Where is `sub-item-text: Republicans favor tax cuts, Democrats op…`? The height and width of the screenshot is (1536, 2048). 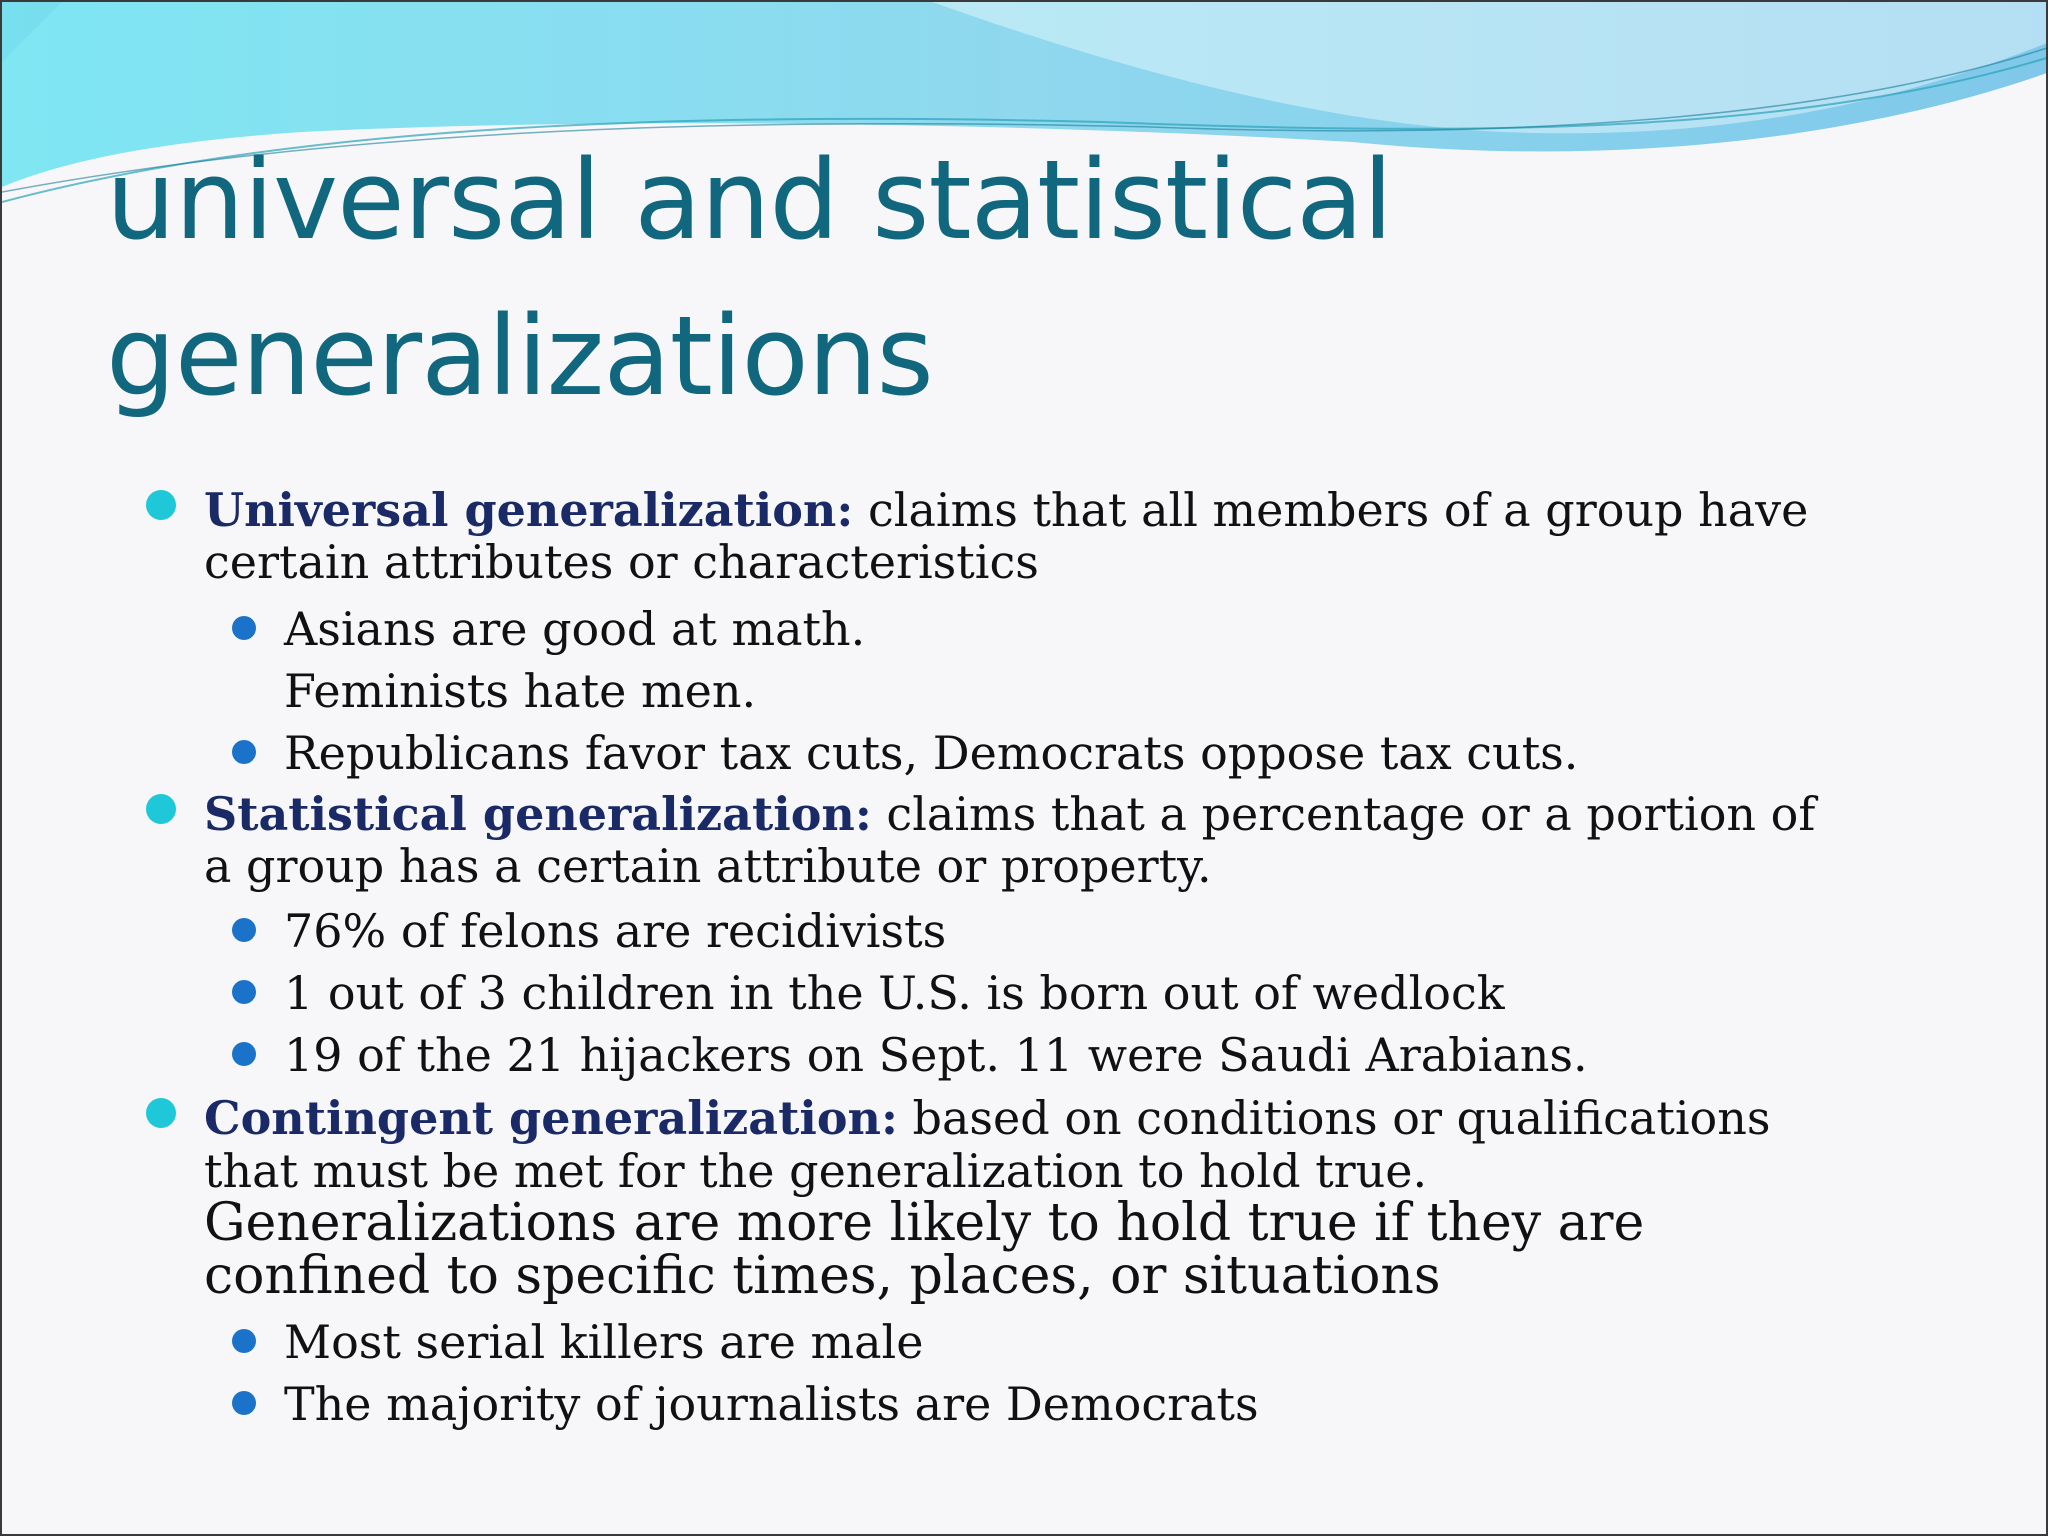 sub-item-text: Republicans favor tax cuts, Democrats op… is located at coordinates (931, 753).